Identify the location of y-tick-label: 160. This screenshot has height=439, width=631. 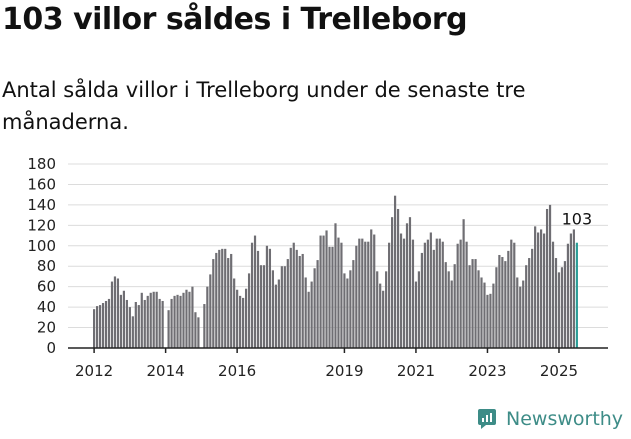
(41, 184).